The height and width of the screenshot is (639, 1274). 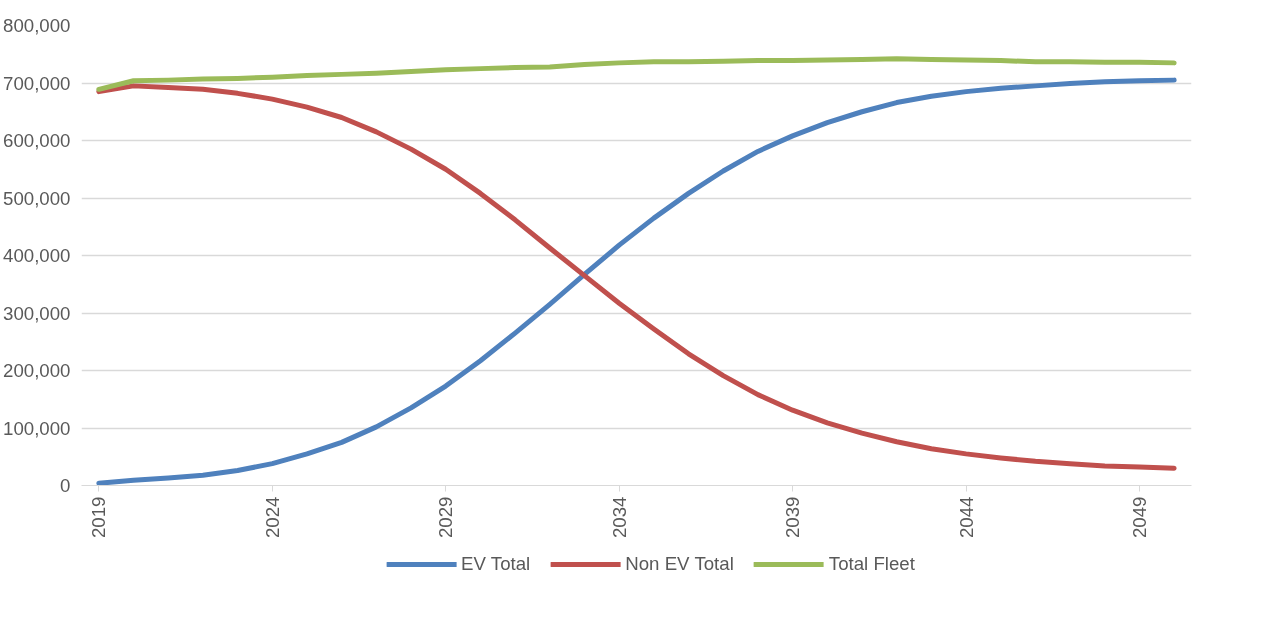 I want to click on y-tick-label: 800,000, so click(x=37, y=25).